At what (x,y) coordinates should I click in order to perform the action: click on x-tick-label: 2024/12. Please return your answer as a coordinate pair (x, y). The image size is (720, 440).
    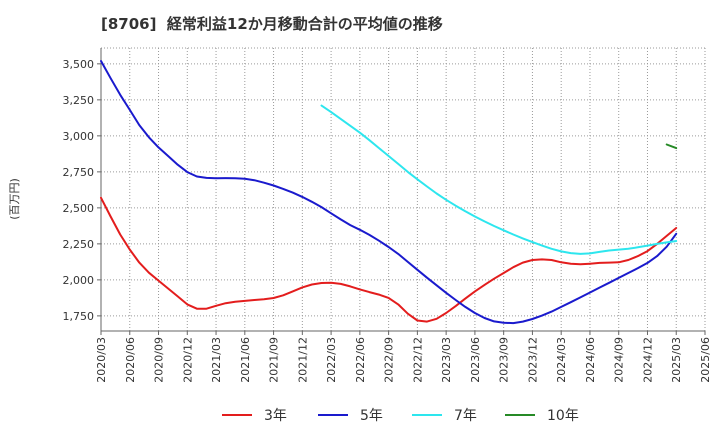
    Looking at the image, I should click on (647, 360).